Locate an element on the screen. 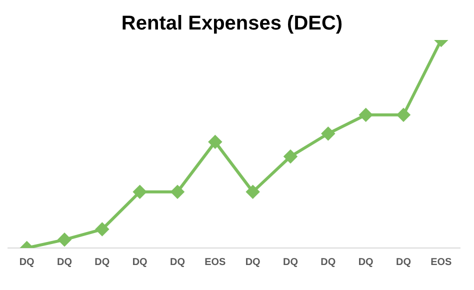 Image resolution: width=474 pixels, height=290 pixels. chart-title: Rental Expenses (DEC) is located at coordinates (232, 23).